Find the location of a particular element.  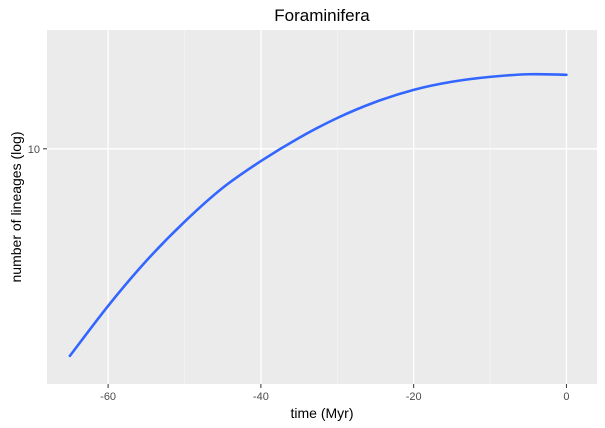

x-tick-label: -20 is located at coordinates (414, 397).